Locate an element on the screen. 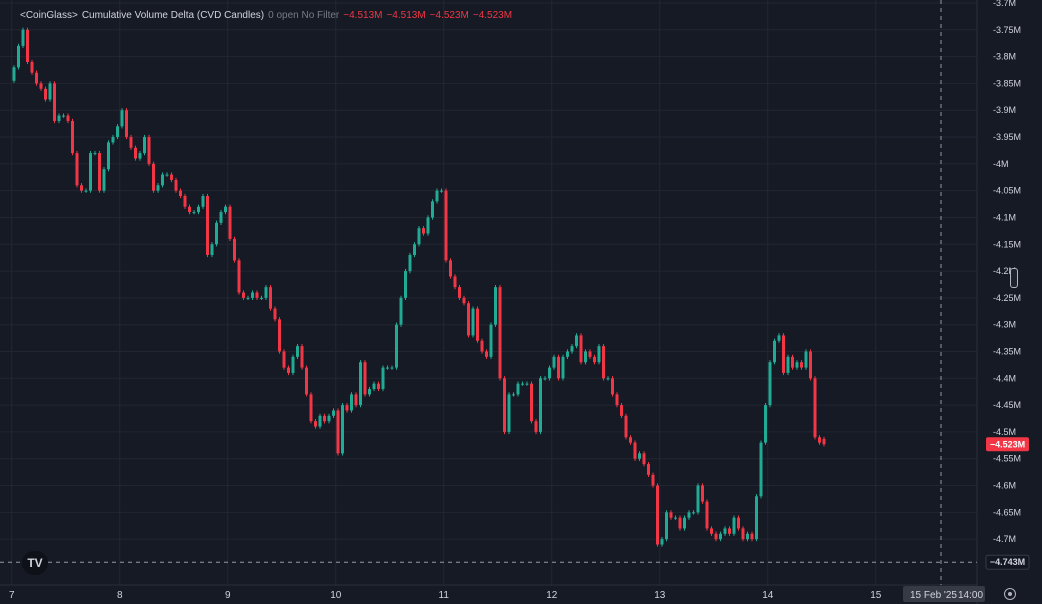 This screenshot has height=604, width=1042. y-tick-label: -3.75M is located at coordinates (1007, 30).